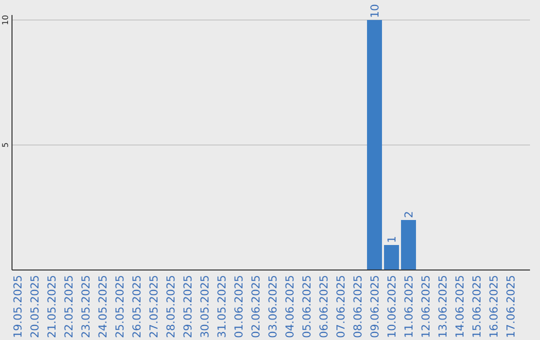 This screenshot has width=540, height=340. I want to click on x-tick-label: 06.06.2025, so click(324, 306).